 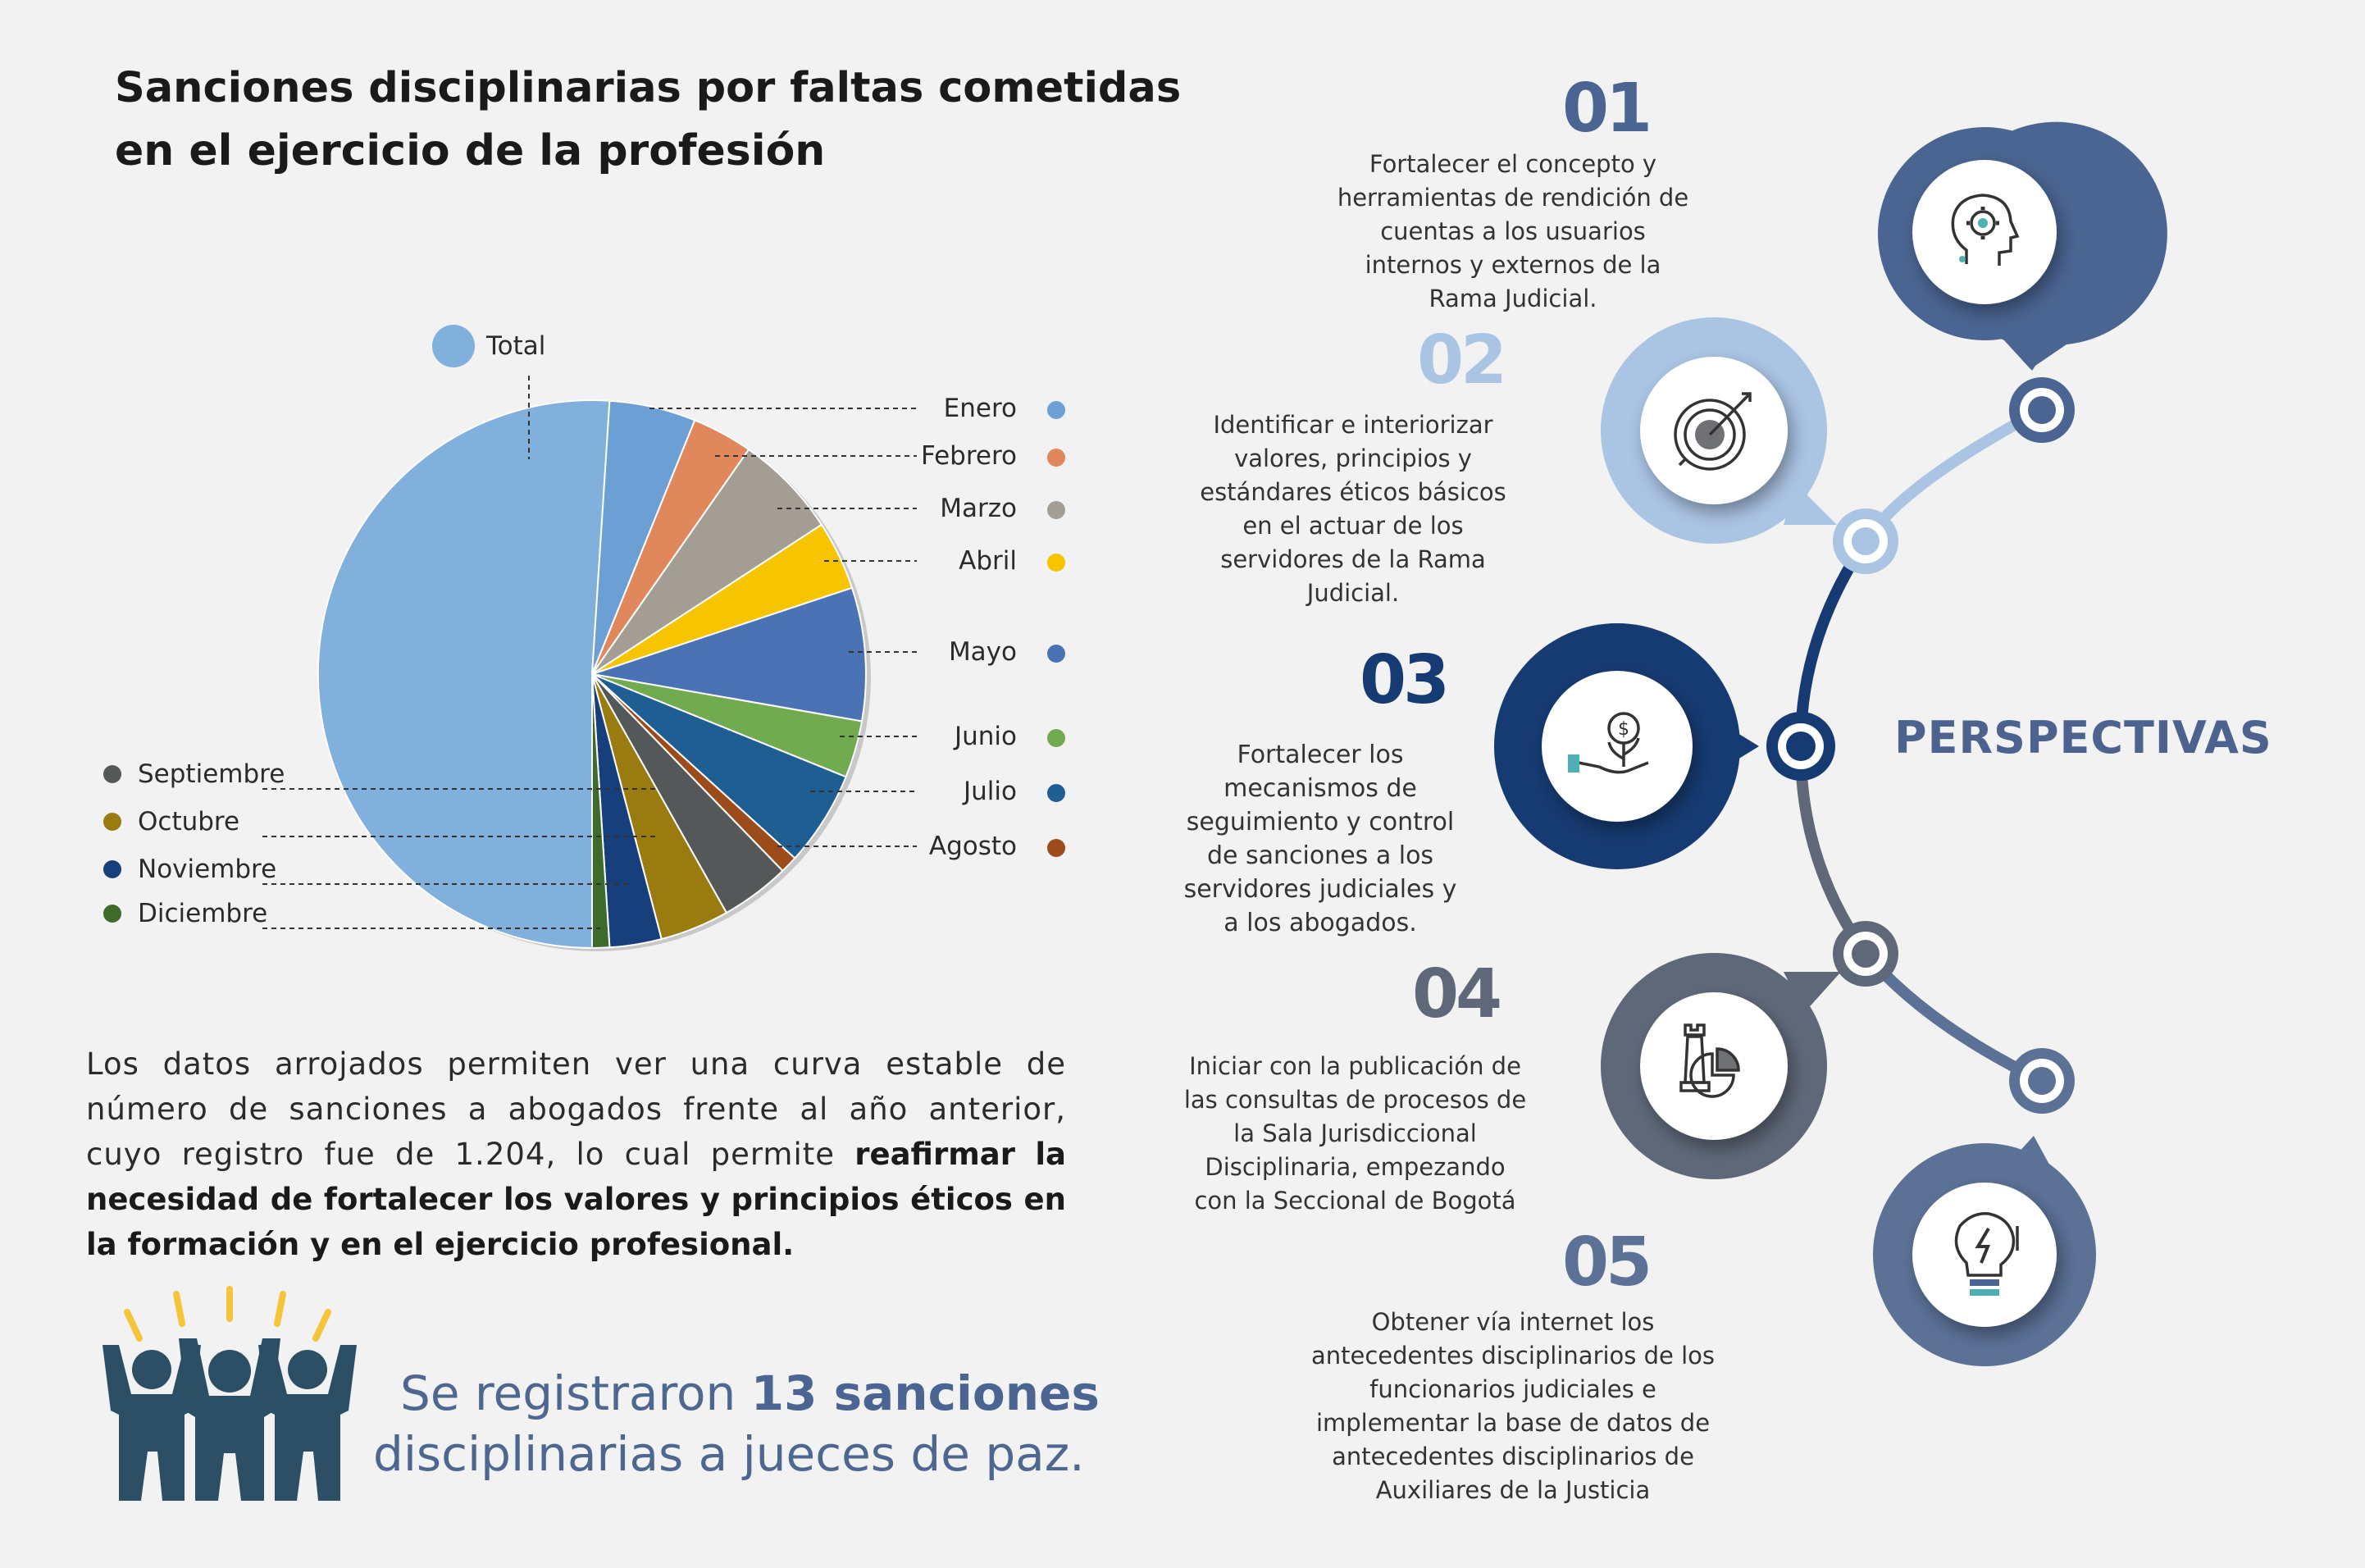 I want to click on target-icon, so click(x=1713, y=431).